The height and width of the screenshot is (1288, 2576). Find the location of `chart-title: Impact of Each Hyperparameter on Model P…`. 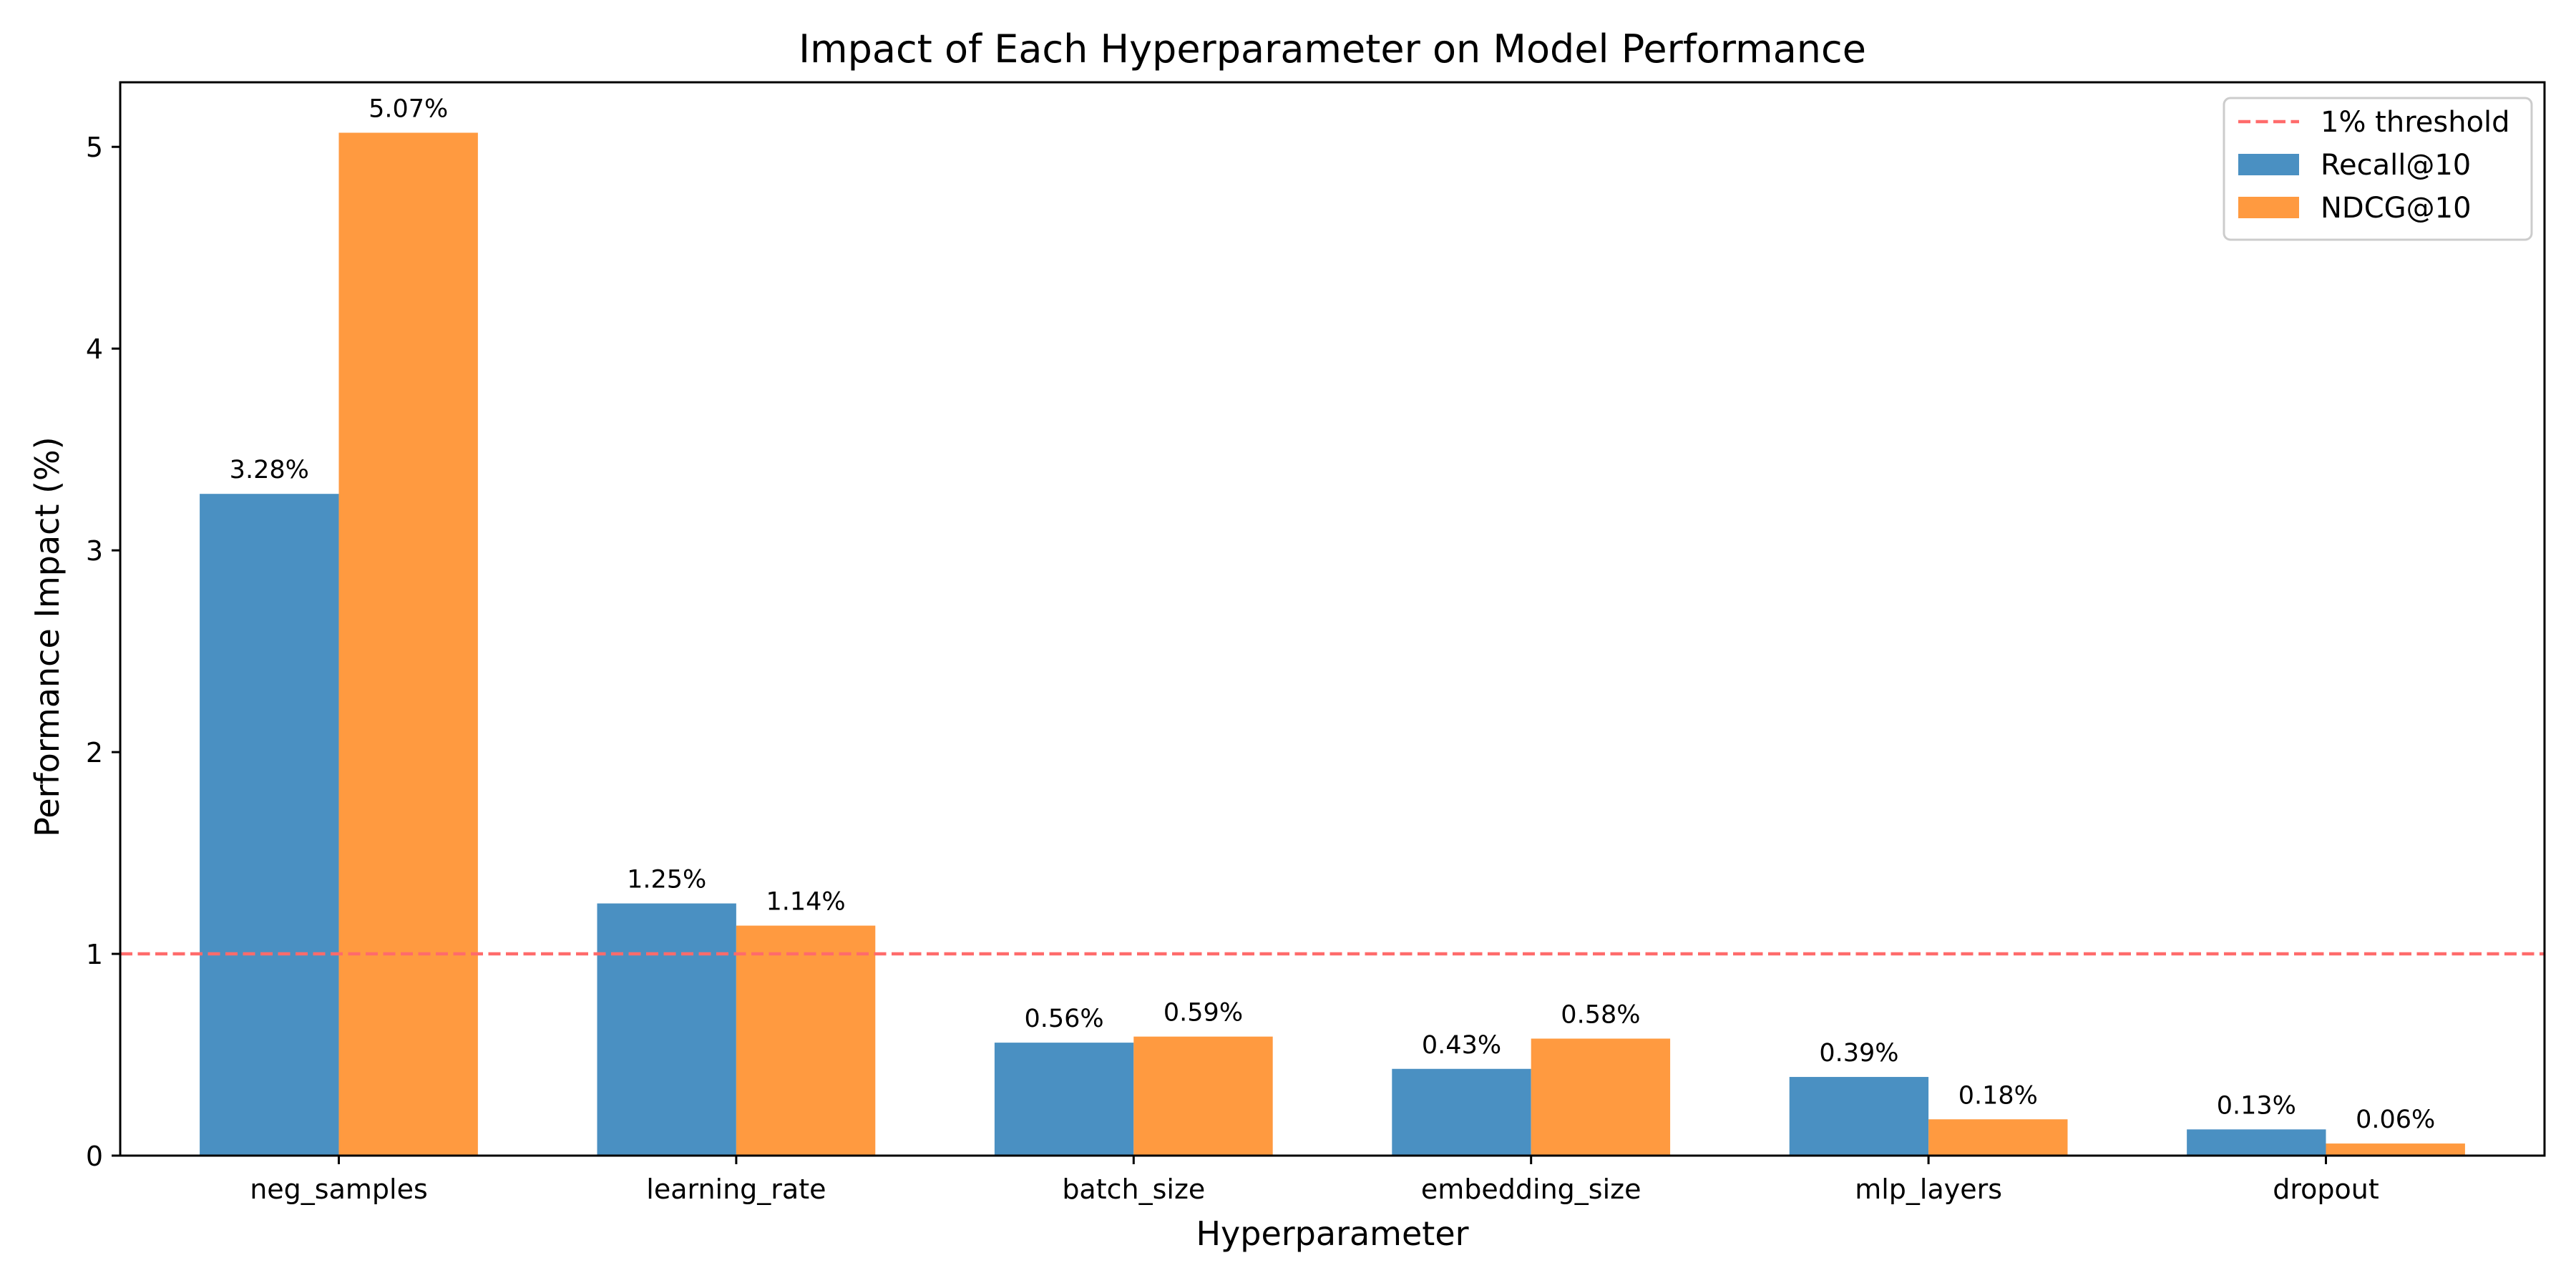

chart-title: Impact of Each Hyperparameter on Model P… is located at coordinates (1332, 49).